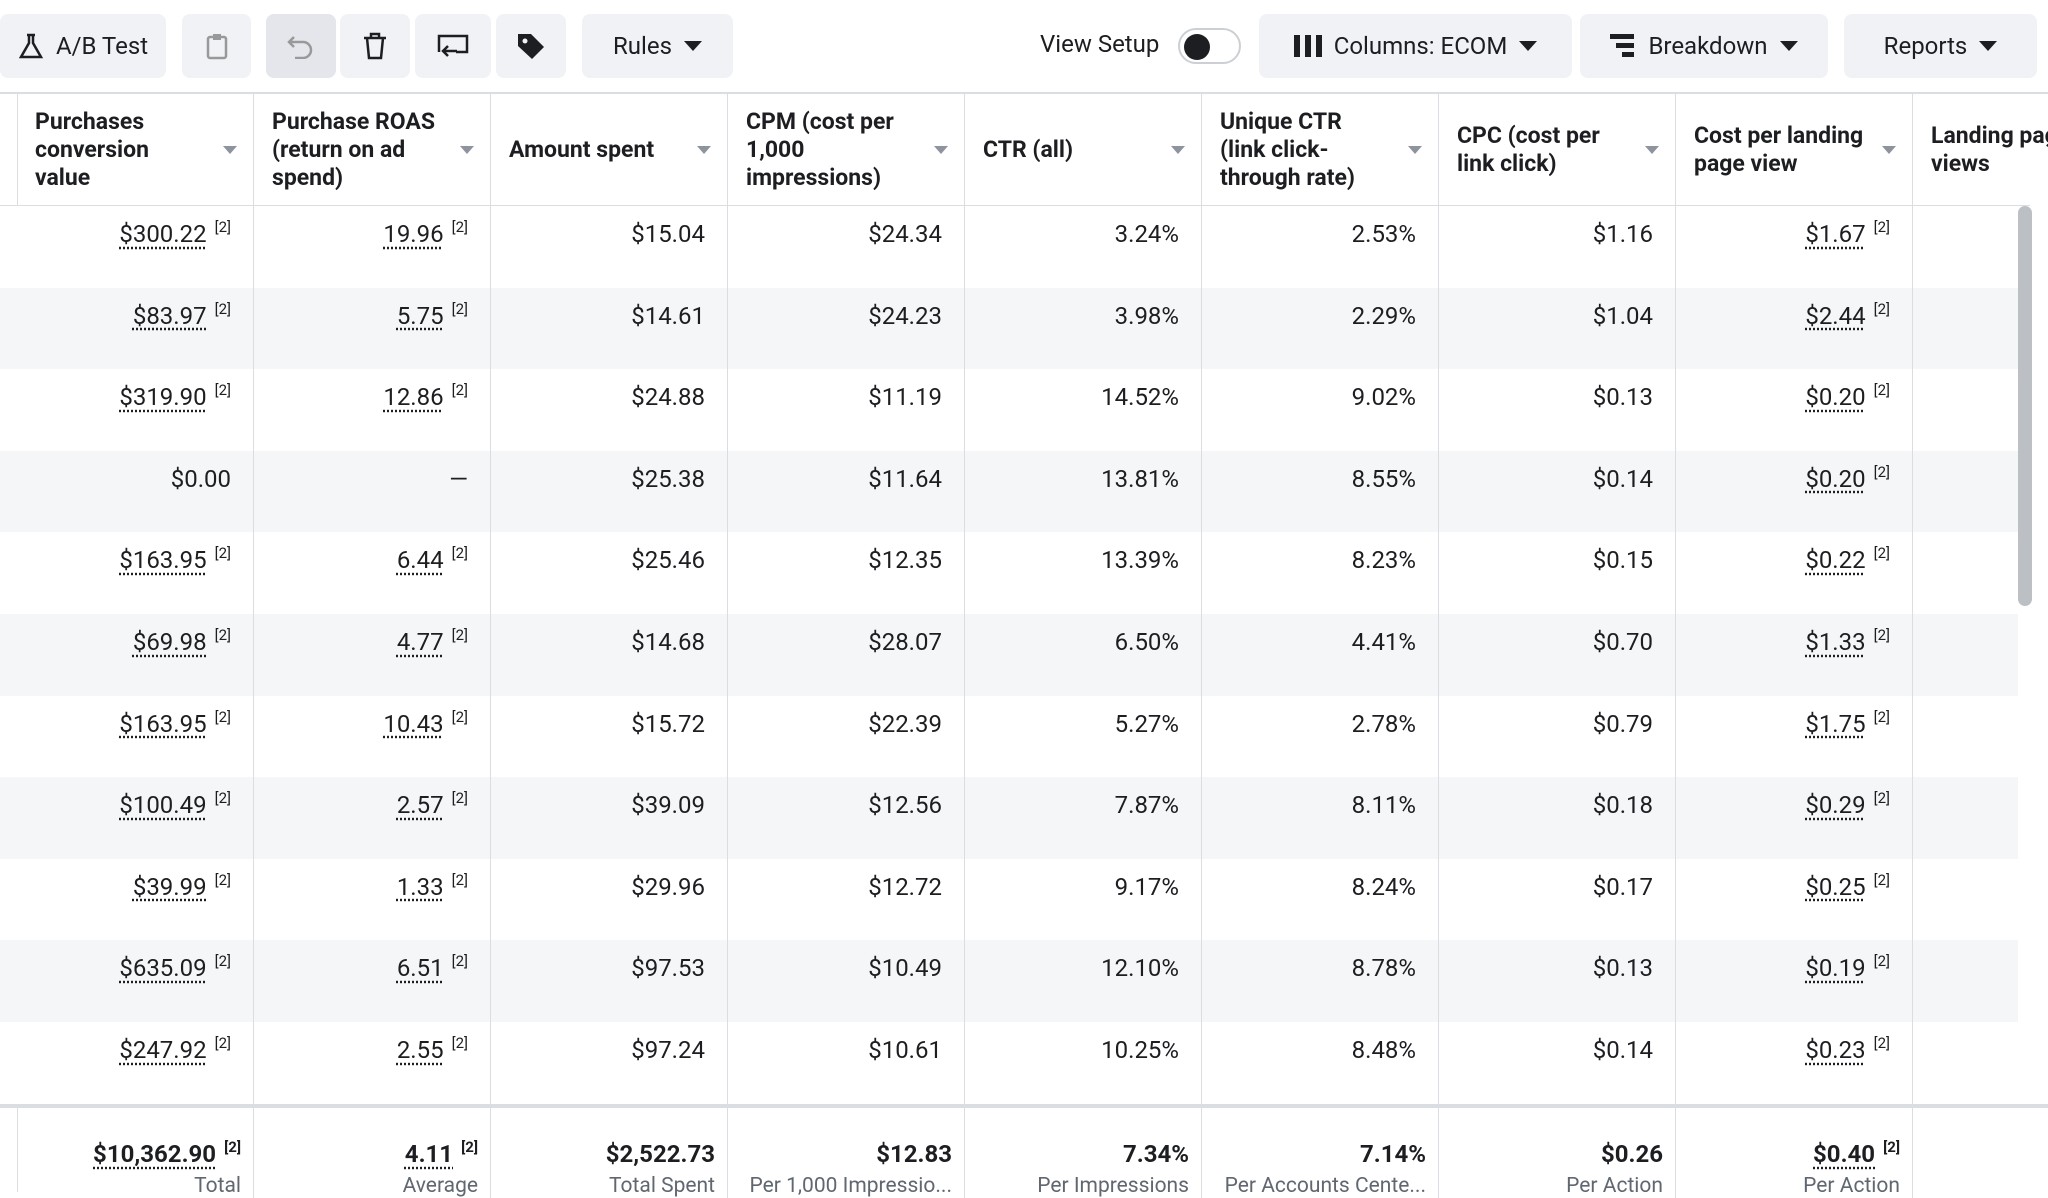 This screenshot has height=1198, width=2048. Describe the element at coordinates (372, 491) in the screenshot. I see `table-cell: —` at that location.